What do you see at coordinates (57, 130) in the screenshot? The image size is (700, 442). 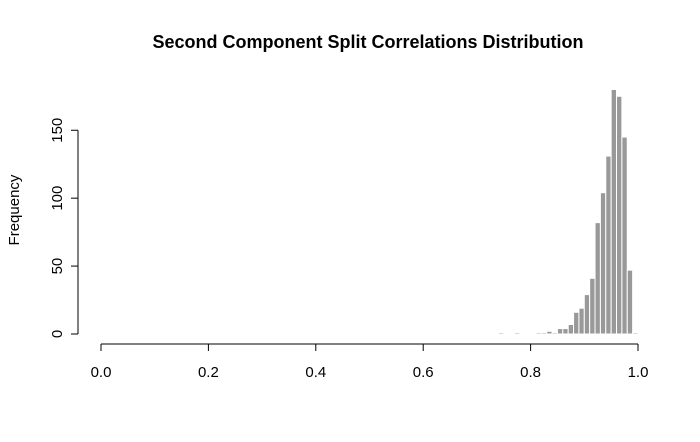 I see `y-tick-label: 150` at bounding box center [57, 130].